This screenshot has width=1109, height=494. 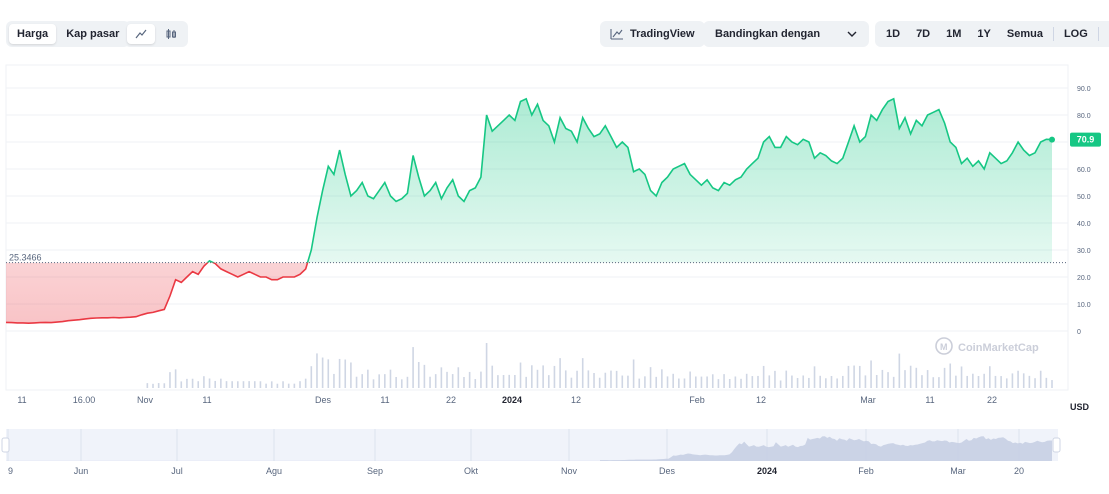 What do you see at coordinates (171, 34) in the screenshot?
I see `candlestick-icon` at bounding box center [171, 34].